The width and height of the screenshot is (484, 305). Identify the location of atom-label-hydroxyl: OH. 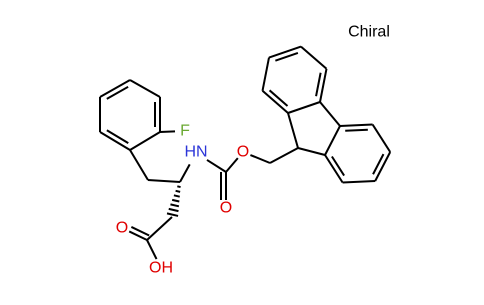
(161, 268).